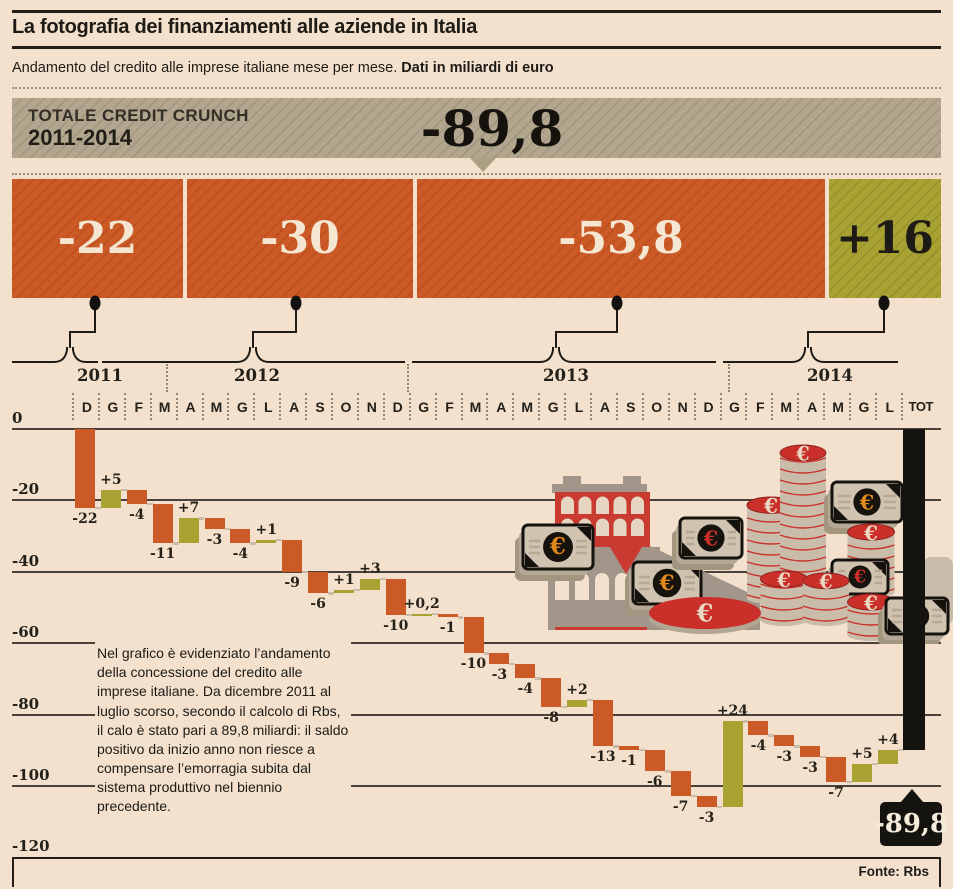 This screenshot has height=889, width=953. What do you see at coordinates (551, 717) in the screenshot?
I see `bar-value-label: -8` at bounding box center [551, 717].